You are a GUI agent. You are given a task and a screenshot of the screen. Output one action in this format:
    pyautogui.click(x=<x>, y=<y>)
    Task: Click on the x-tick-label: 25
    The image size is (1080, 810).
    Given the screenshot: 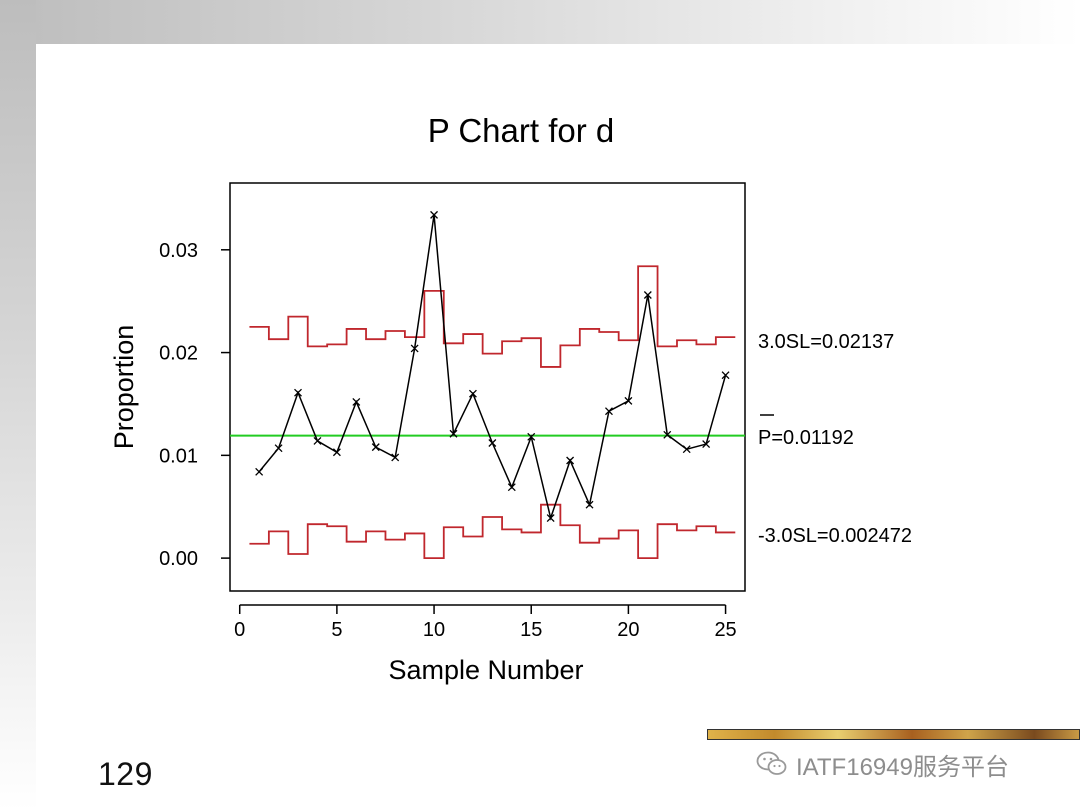 What is the action you would take?
    pyautogui.click(x=725, y=630)
    